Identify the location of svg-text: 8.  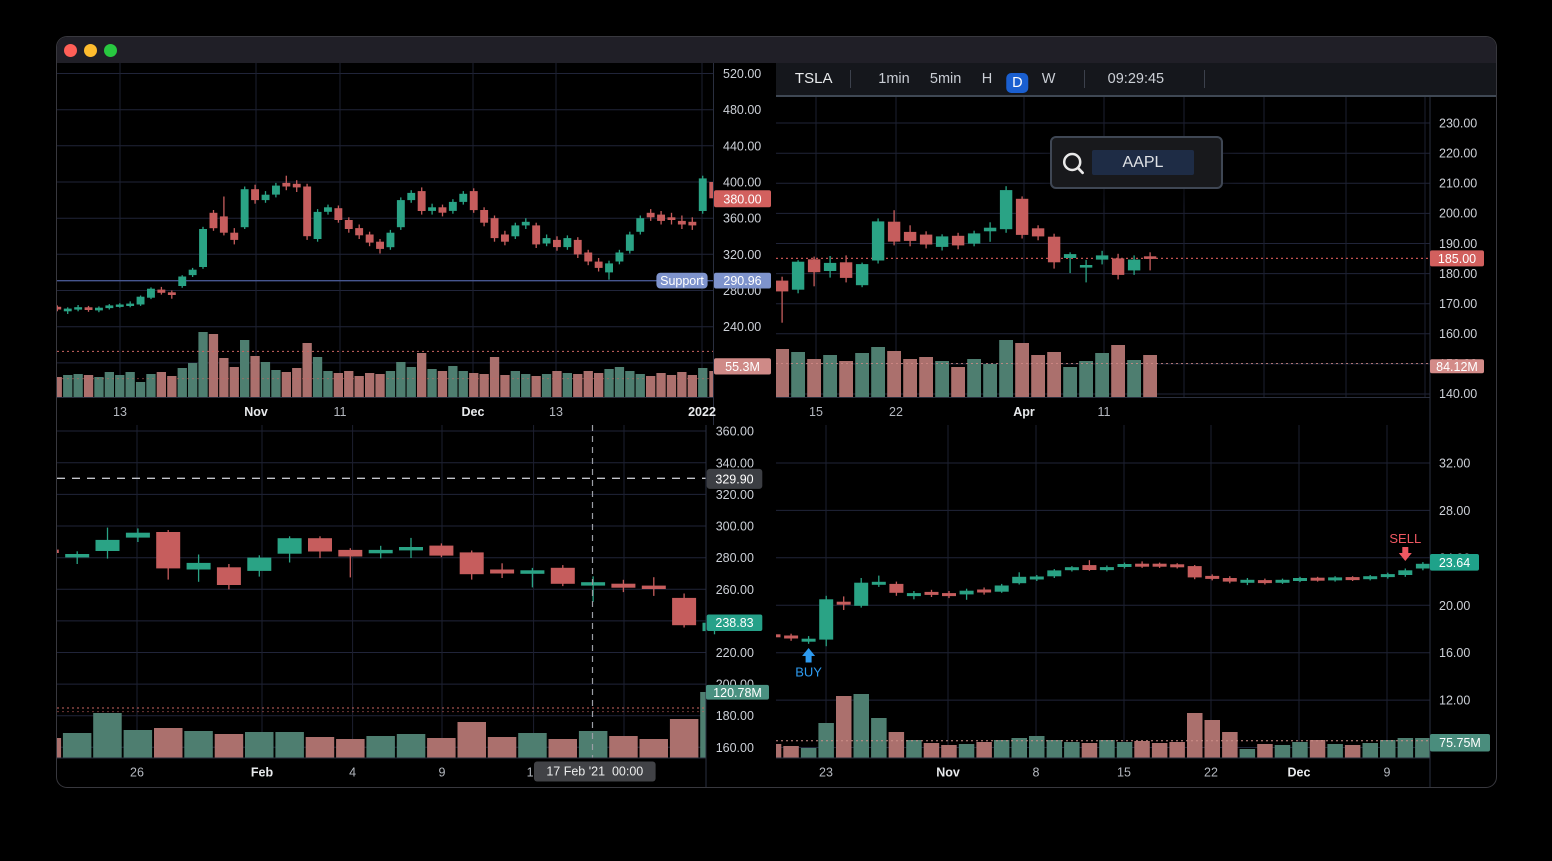
(1036, 773).